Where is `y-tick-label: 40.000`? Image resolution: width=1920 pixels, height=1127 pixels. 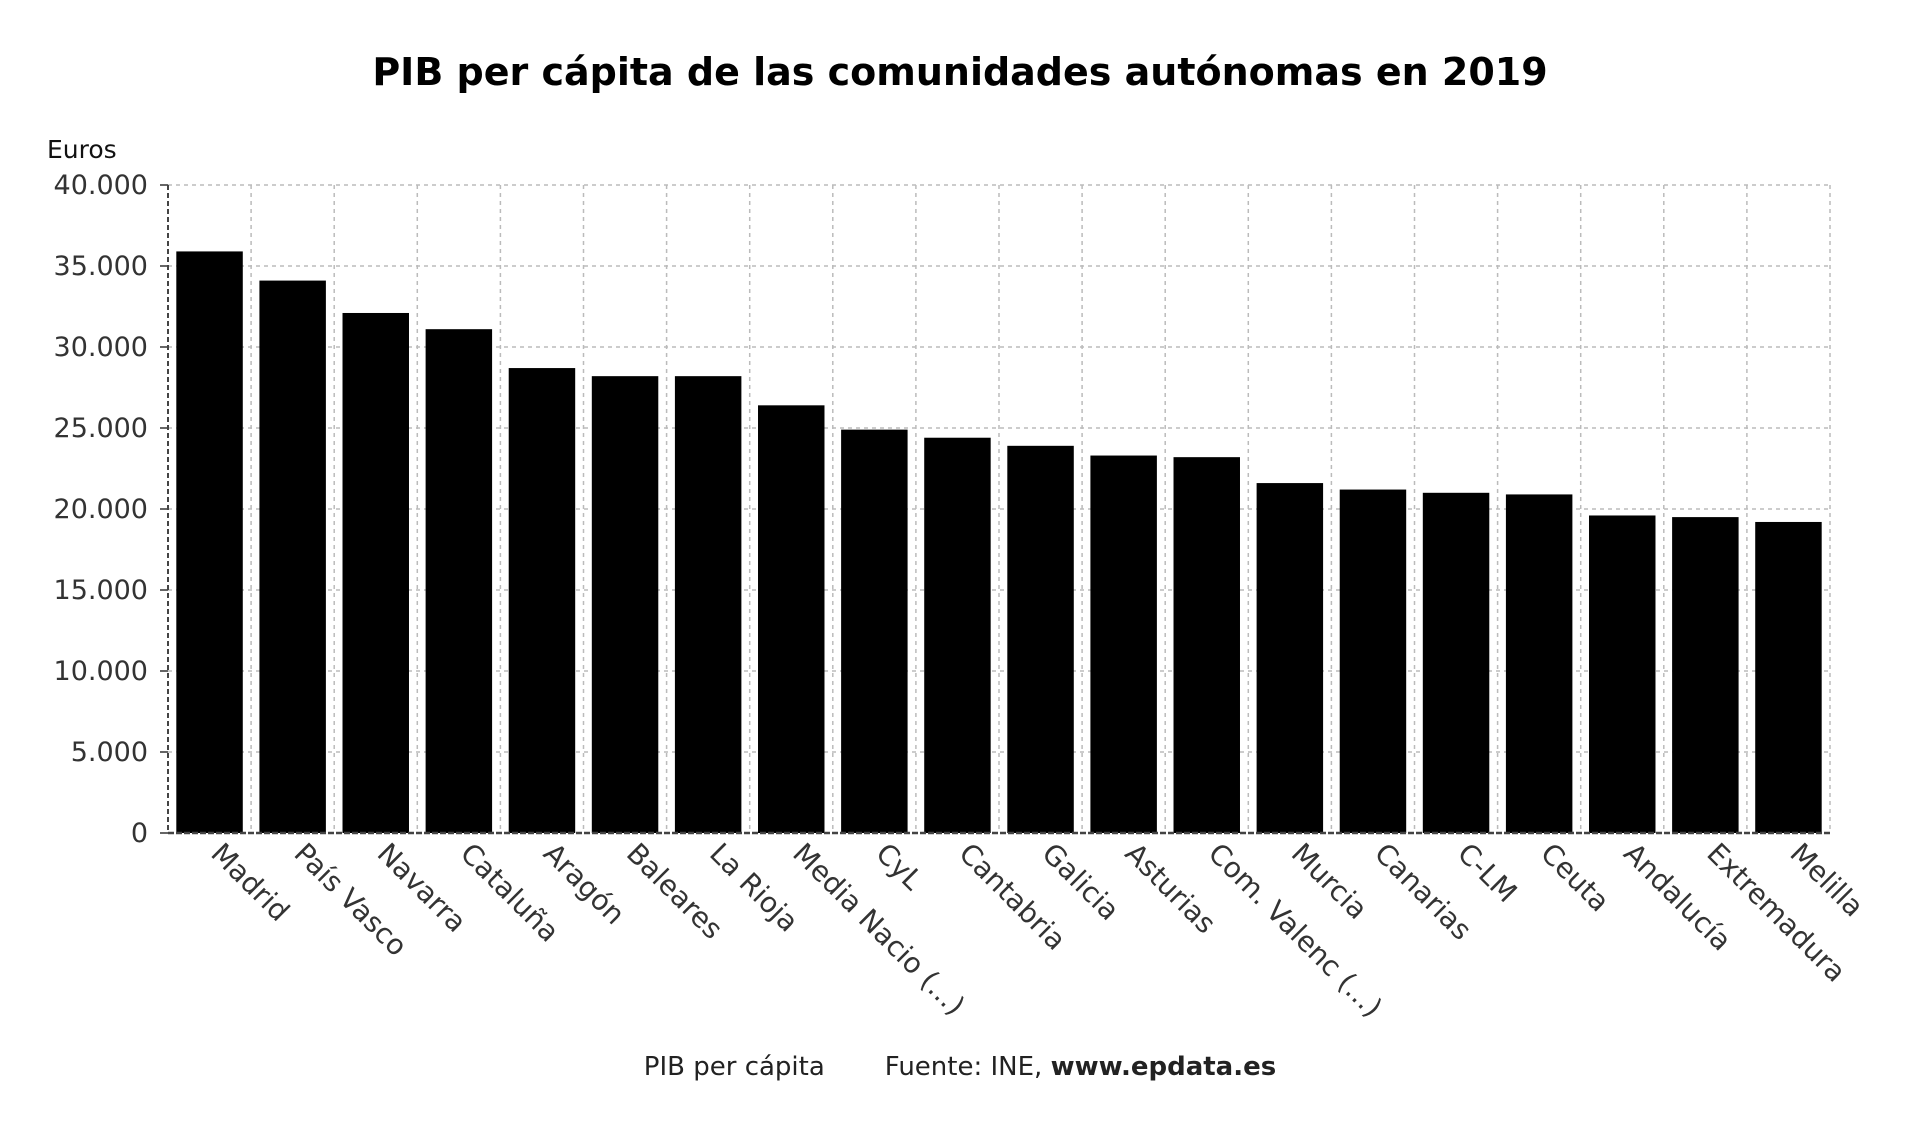
y-tick-label: 40.000 is located at coordinates (101, 185).